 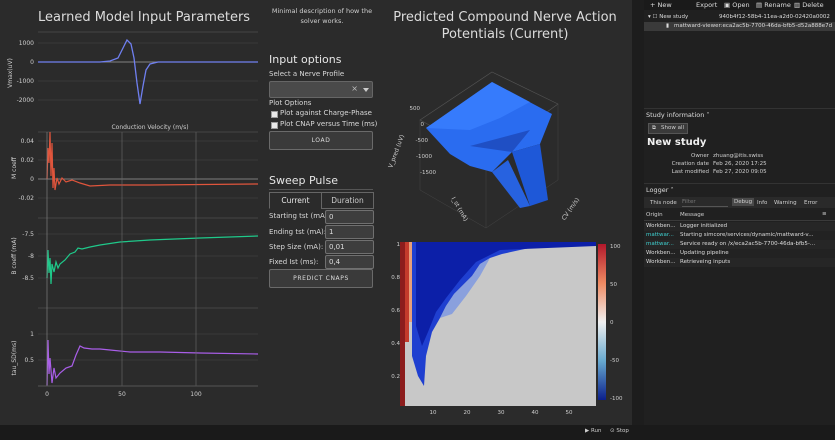 I want to click on colorbar-tick: -100, so click(x=616, y=399).